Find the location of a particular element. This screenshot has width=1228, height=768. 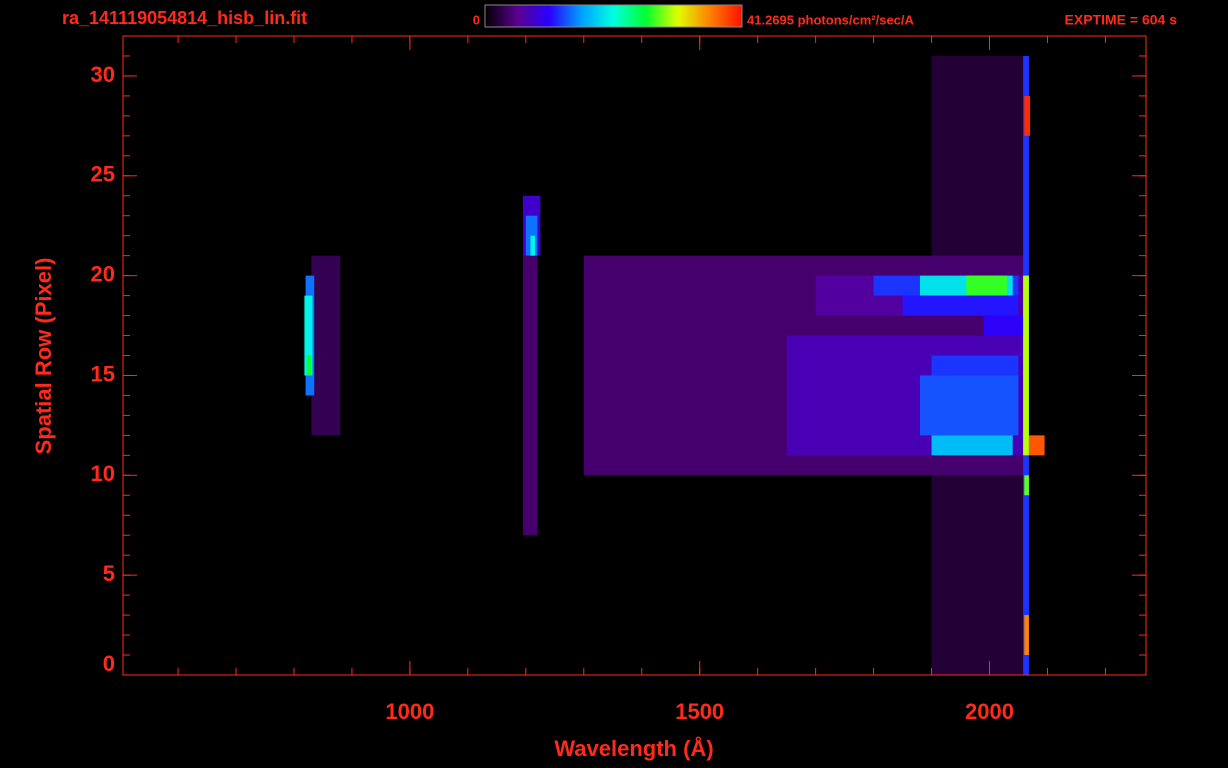

y-tick-label: 20 is located at coordinates (103, 273).